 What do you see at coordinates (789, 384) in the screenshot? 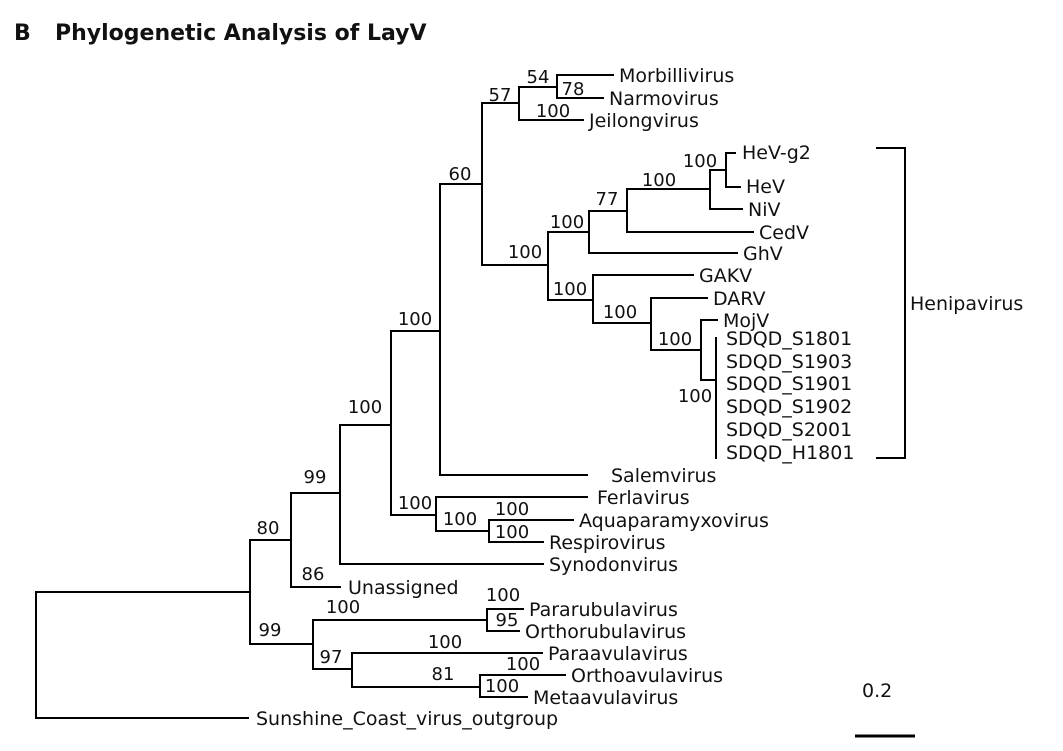
I see `tip-label-sdqd-s1901: SDQD_S1901` at bounding box center [789, 384].